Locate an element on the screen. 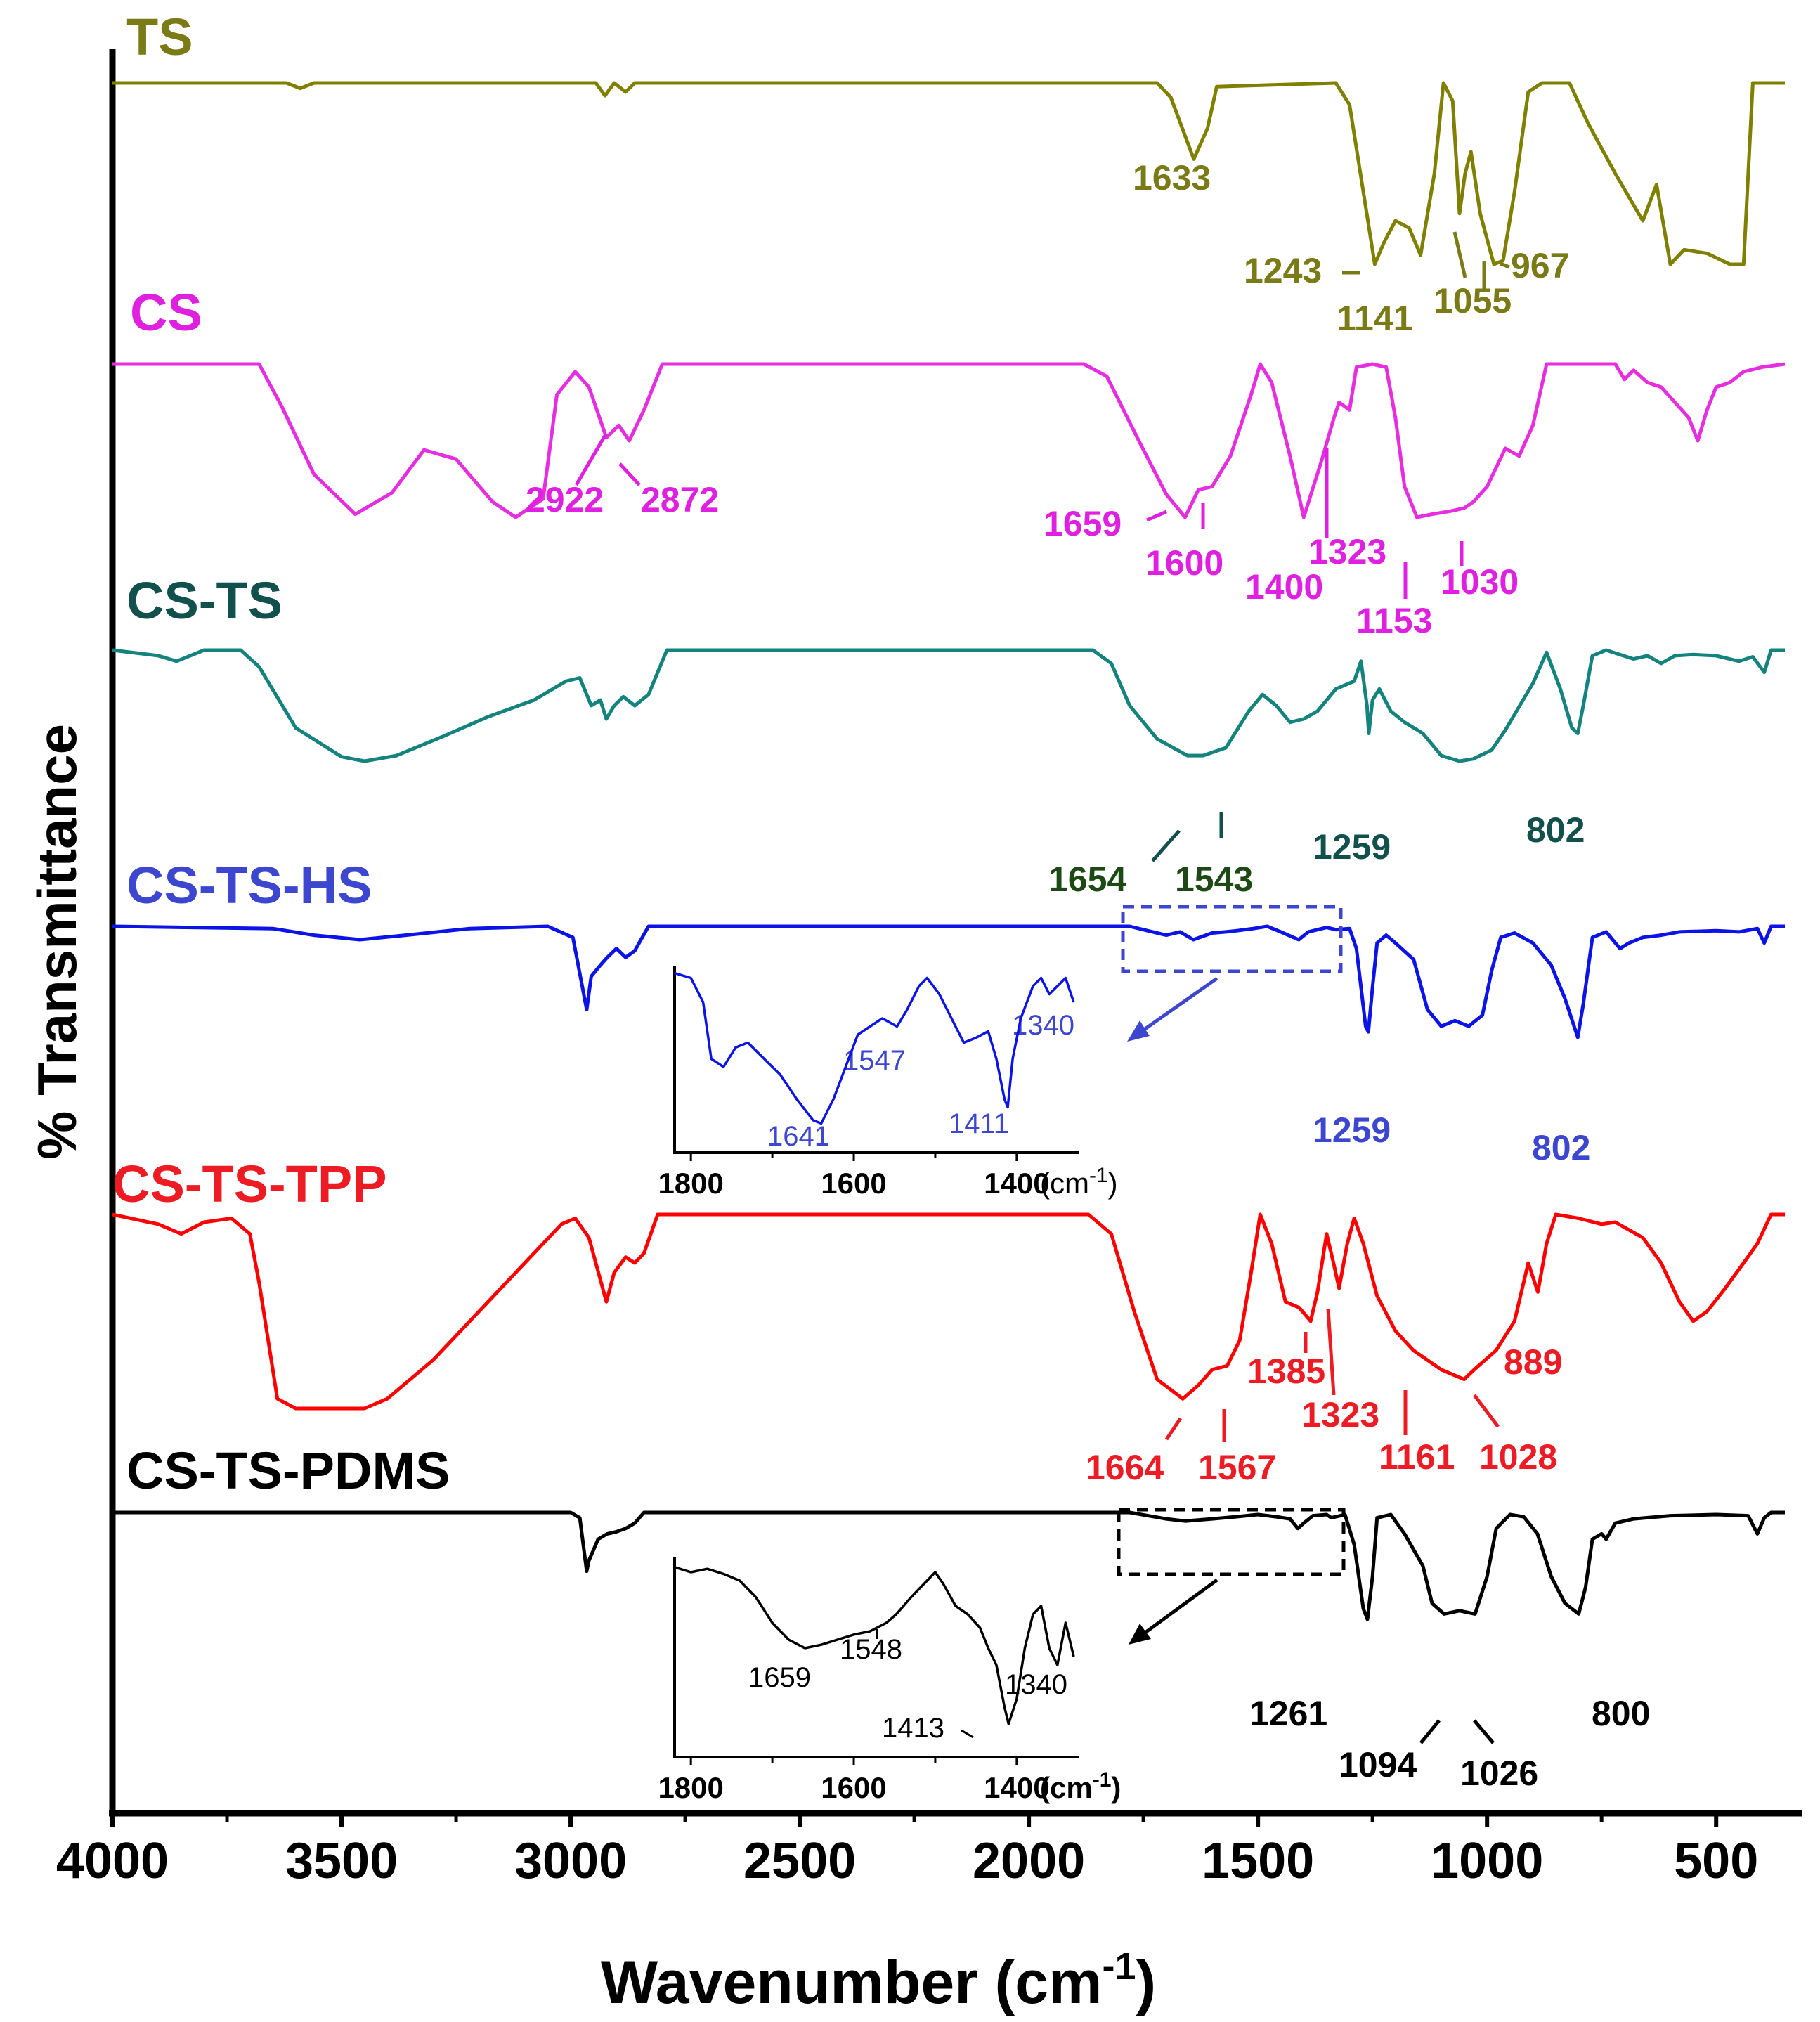 This screenshot has width=1820, height=2022. cs-ts-pdms-peak-labels: 1261 800 1094 1026 is located at coordinates (1449, 1743).